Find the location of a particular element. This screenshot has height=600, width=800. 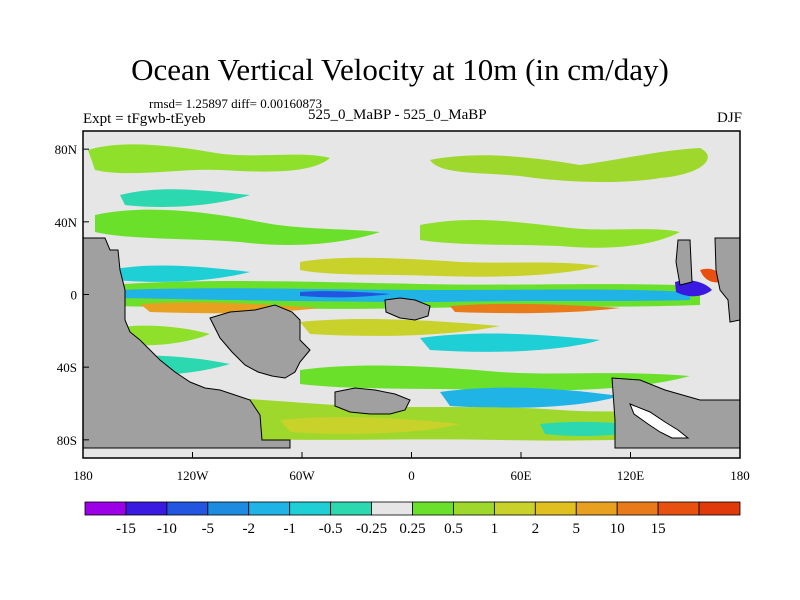

lon-tick-label-2: 60W is located at coordinates (302, 475).